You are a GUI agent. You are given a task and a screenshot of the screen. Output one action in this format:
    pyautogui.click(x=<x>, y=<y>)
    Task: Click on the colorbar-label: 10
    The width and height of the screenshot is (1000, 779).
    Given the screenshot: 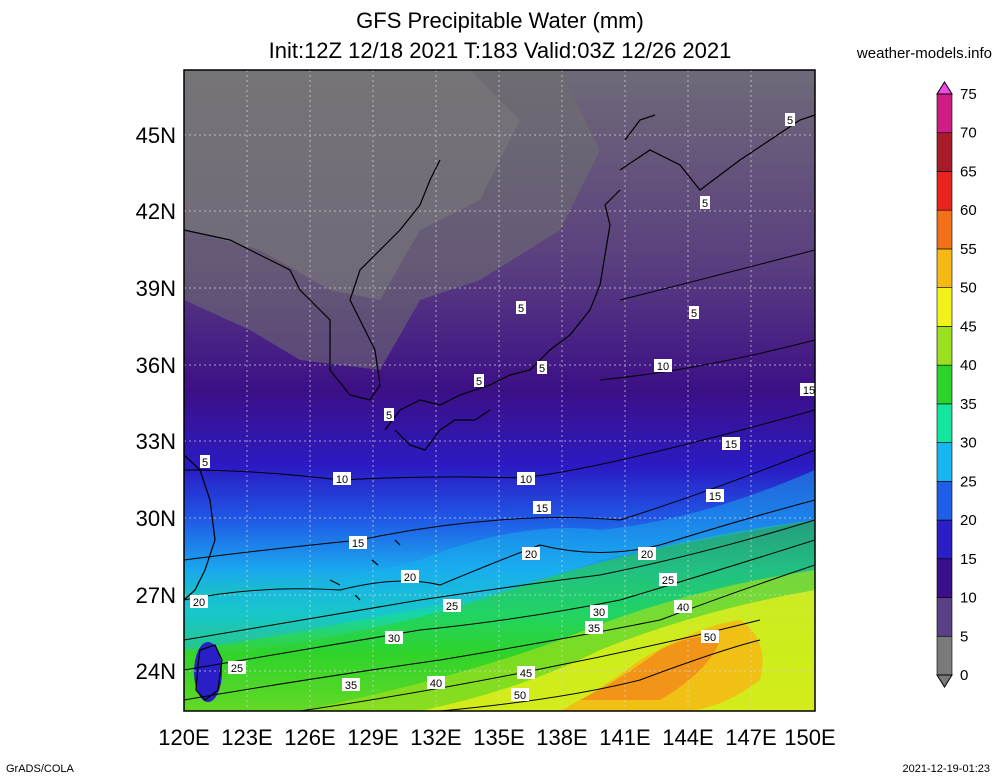 What is the action you would take?
    pyautogui.click(x=968, y=598)
    